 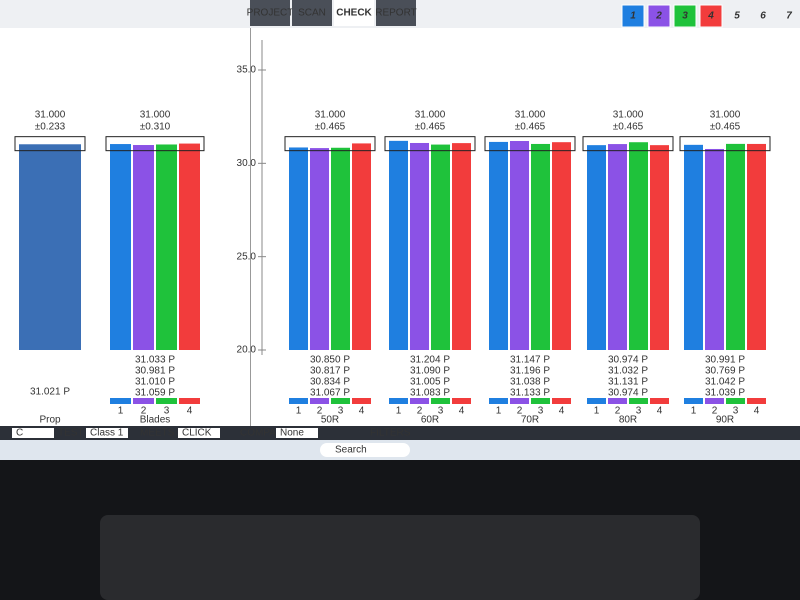 I want to click on reading: 31.083 P, so click(x=430, y=393).